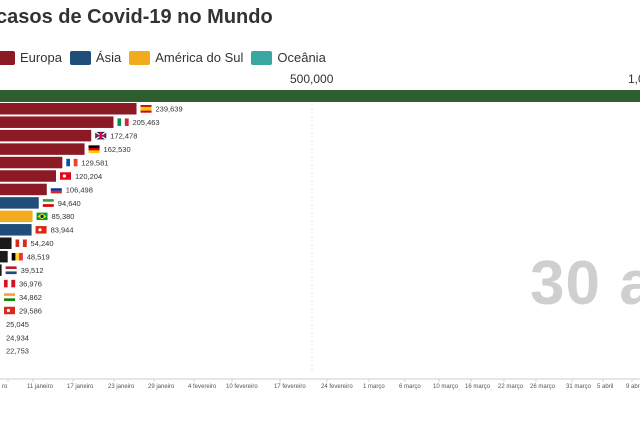 The width and height of the screenshot is (640, 426). I want to click on legend-item-oceania: Oceânia, so click(288, 57).